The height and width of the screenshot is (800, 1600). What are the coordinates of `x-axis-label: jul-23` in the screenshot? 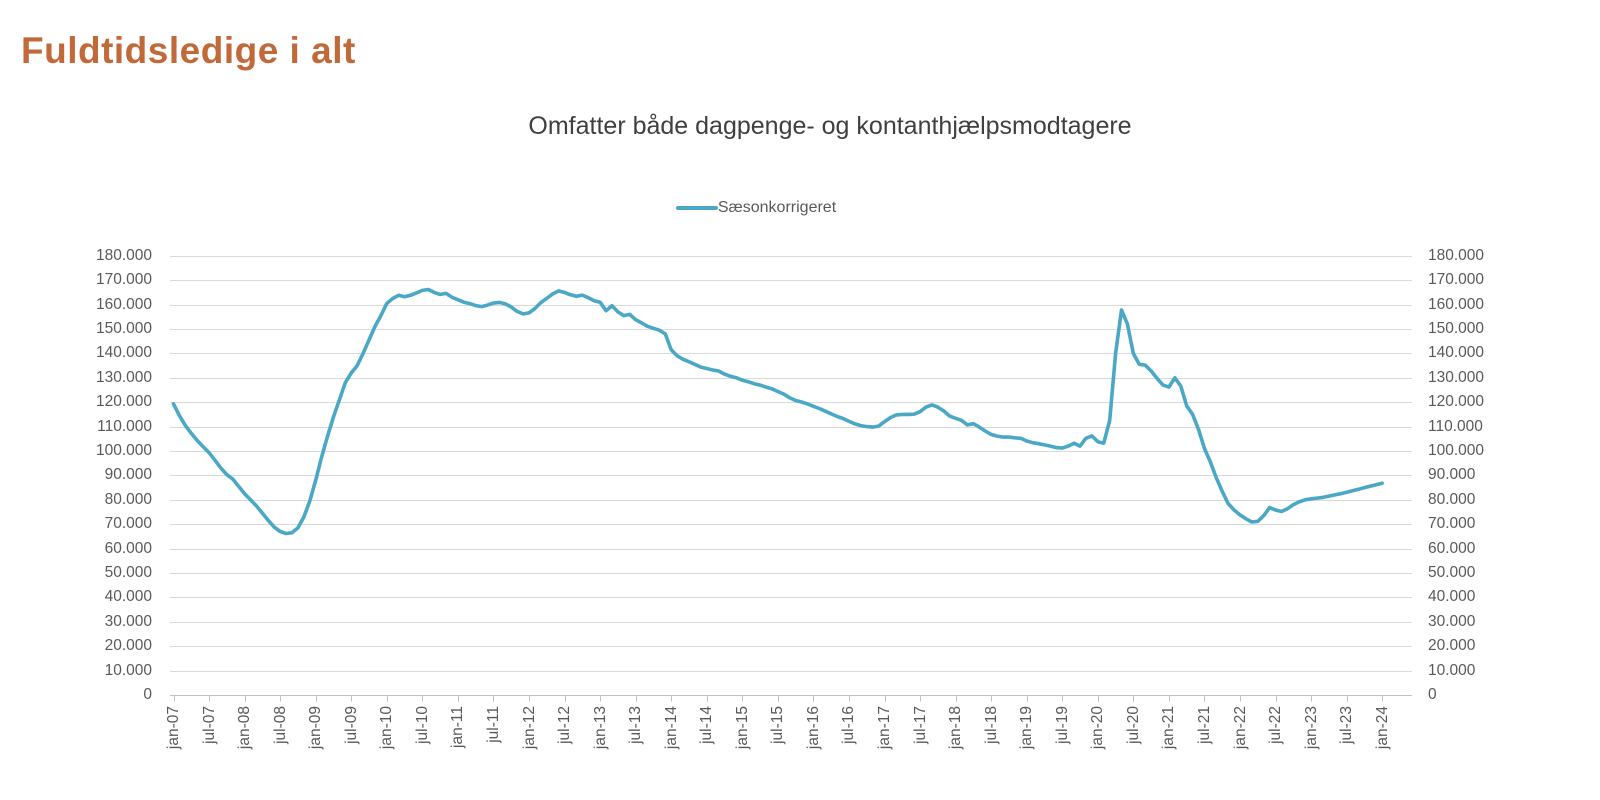 It's located at (1347, 725).